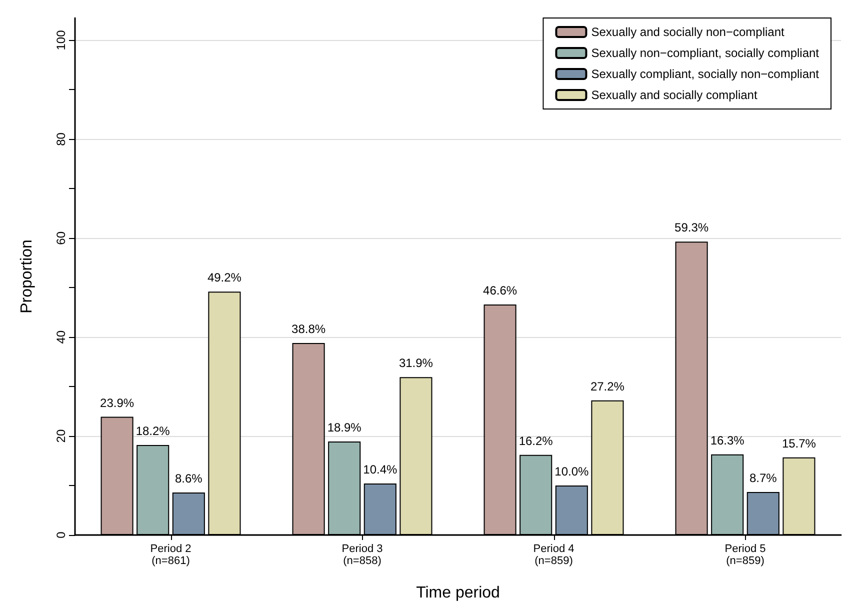 The height and width of the screenshot is (614, 851). I want to click on data-label: 18.9%, so click(344, 427).